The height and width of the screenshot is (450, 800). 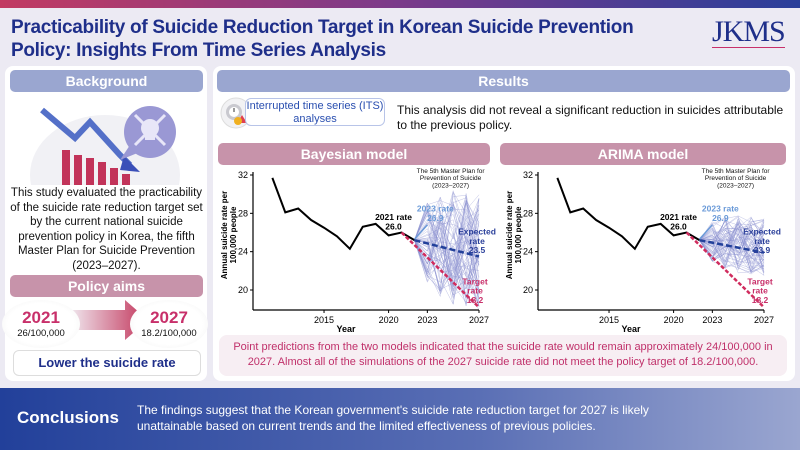 I want to click on background-heading: Background, so click(x=106, y=81).